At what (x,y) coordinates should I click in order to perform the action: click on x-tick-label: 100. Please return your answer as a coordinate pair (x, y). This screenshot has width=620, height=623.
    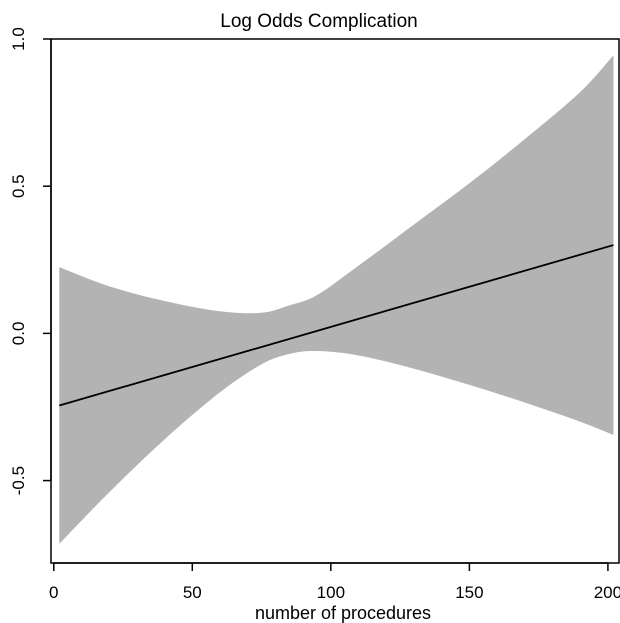
    Looking at the image, I should click on (331, 592).